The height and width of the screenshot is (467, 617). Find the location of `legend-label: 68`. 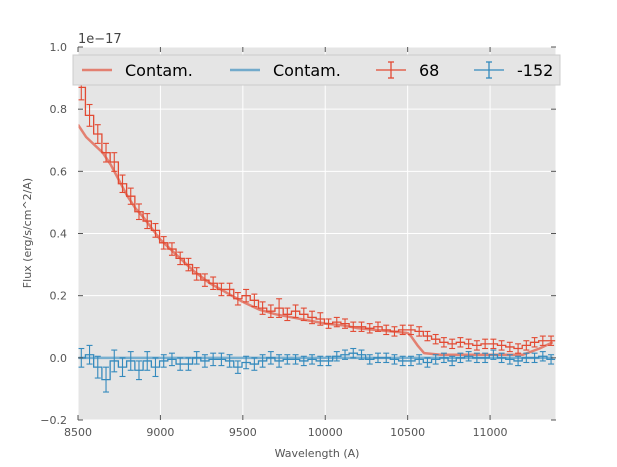

legend-label: 68 is located at coordinates (429, 70).